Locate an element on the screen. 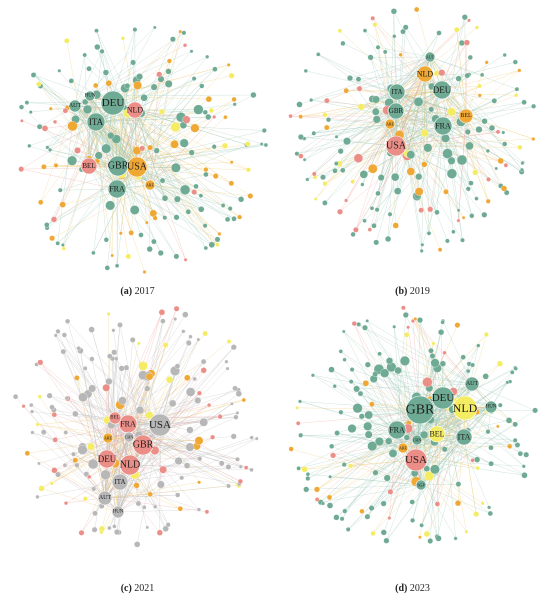 This screenshot has width=550, height=600. node-label: DEU is located at coordinates (442, 90).